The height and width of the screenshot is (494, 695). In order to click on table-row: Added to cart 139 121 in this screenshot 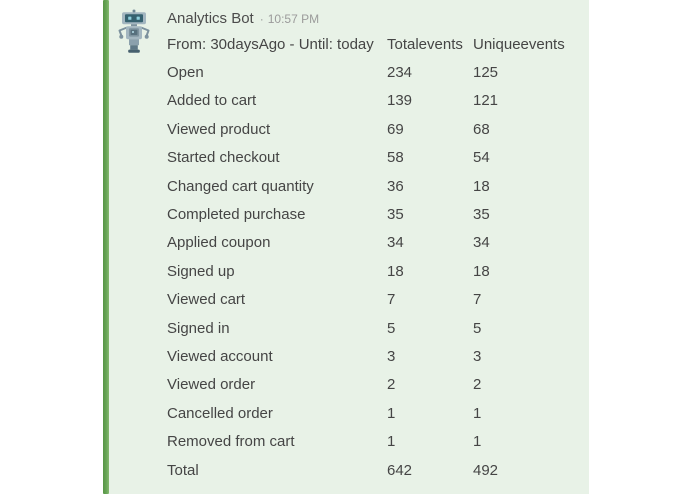, I will do `click(377, 101)`.